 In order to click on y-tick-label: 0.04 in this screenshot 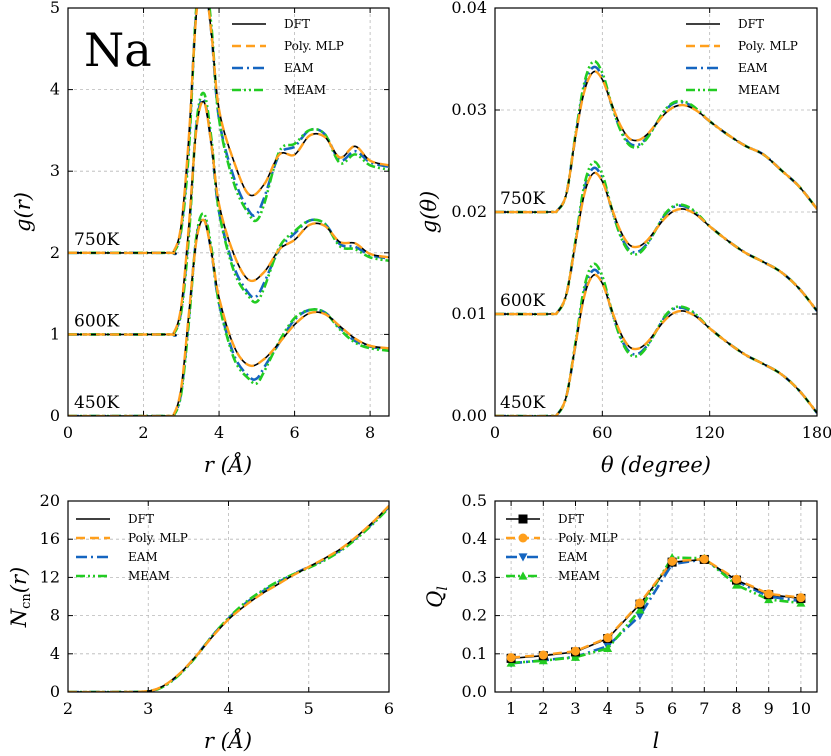, I will do `click(469, 8)`.